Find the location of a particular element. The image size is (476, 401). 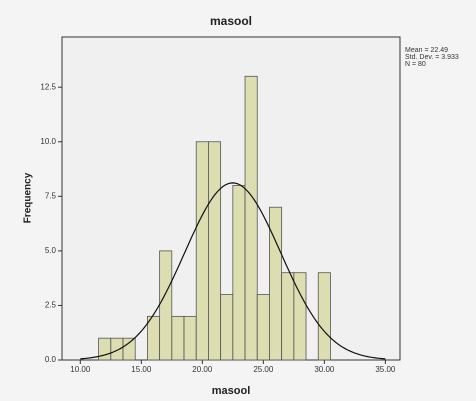

stats-text: Std. Dev. = 3.933 is located at coordinates (432, 57).